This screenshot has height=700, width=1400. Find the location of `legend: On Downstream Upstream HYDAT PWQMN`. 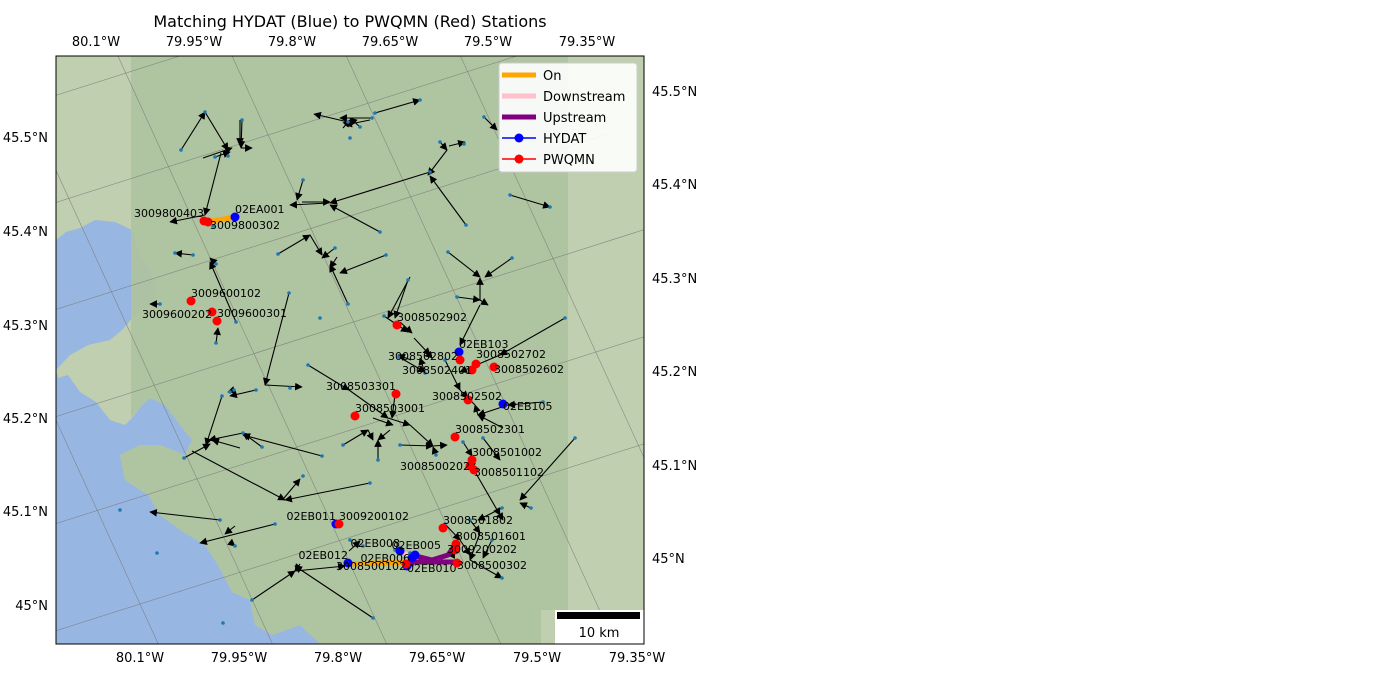

legend: On Downstream Upstream HYDAT PWQMN is located at coordinates (568, 117).